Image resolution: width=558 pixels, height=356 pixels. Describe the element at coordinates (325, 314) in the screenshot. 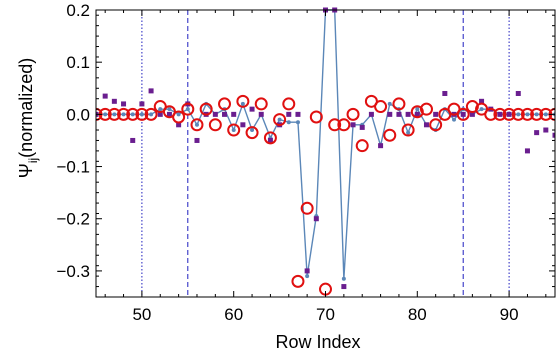

I see `x-tick-label: 70` at that location.